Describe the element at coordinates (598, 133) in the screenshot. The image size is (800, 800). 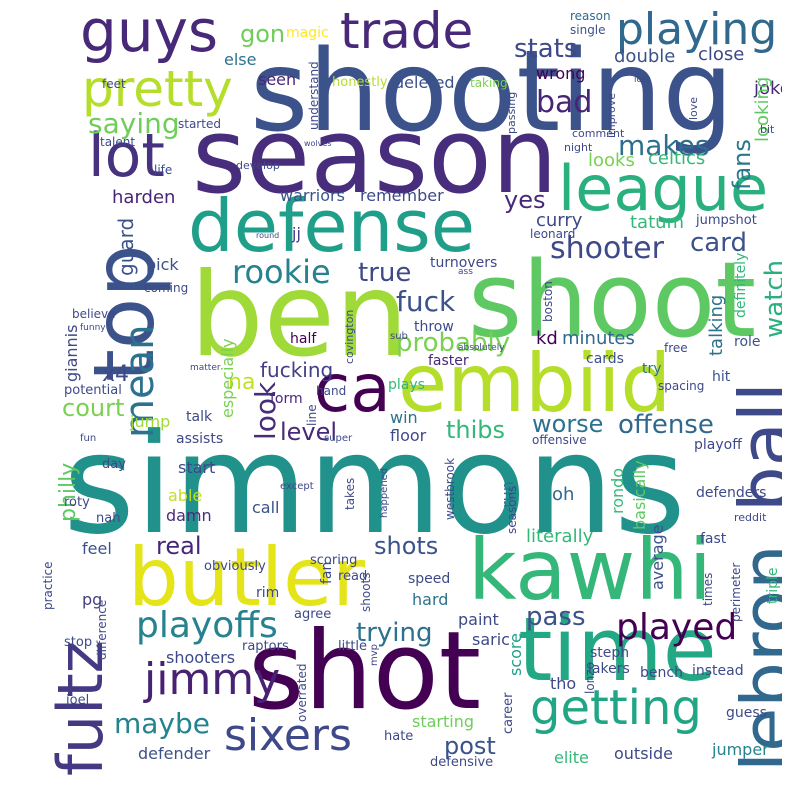
I see `word-comment: comment` at that location.